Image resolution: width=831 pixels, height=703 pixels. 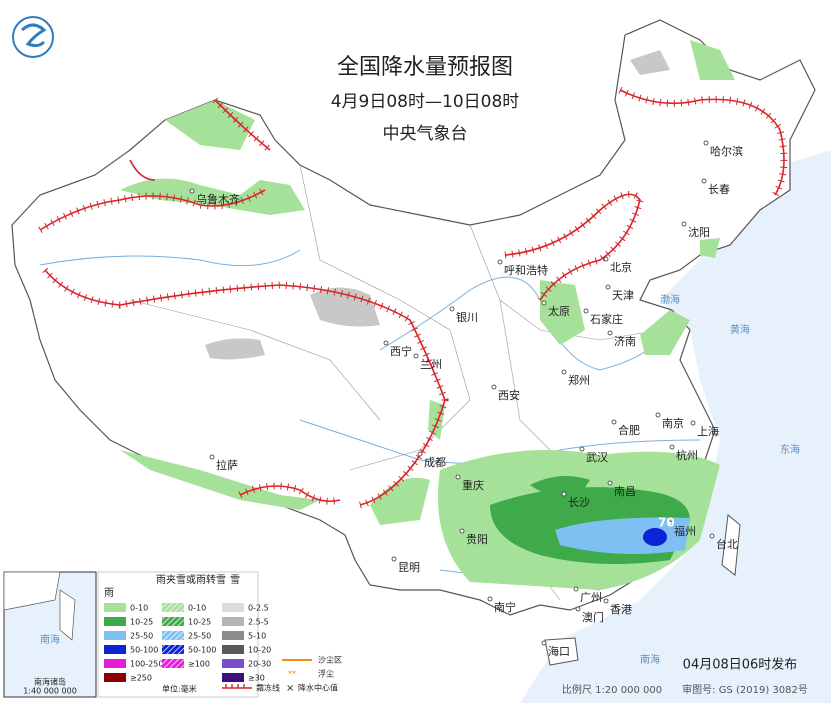 I want to click on taiwan, so click(x=731, y=545).